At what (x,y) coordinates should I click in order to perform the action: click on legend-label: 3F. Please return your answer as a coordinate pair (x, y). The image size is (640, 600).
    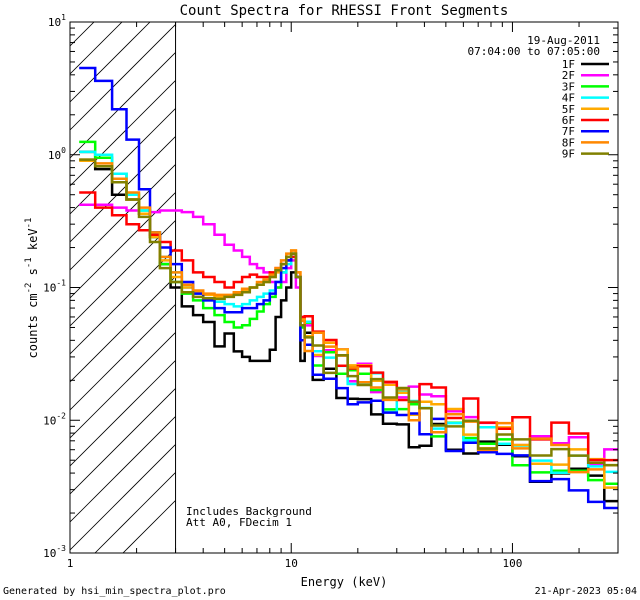
    Looking at the image, I should click on (568, 86).